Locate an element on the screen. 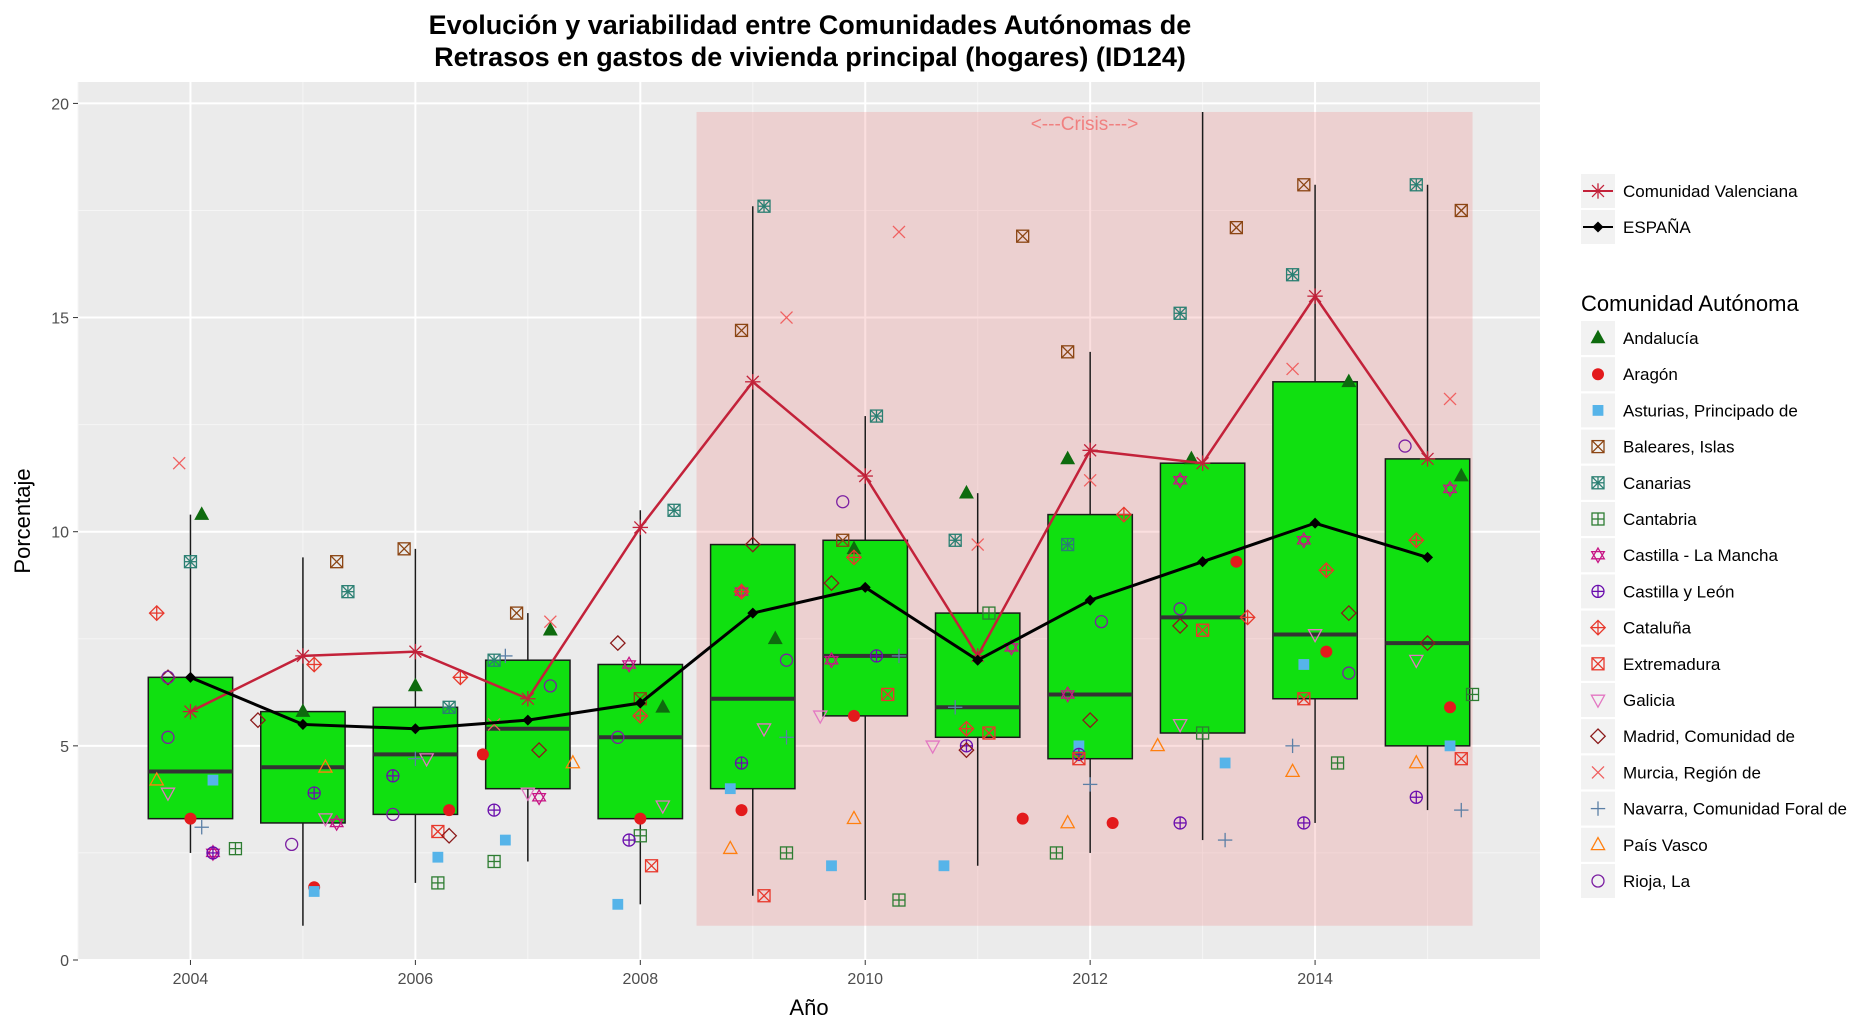  legend-label: Madrid, Comunidad de is located at coordinates (1709, 736).